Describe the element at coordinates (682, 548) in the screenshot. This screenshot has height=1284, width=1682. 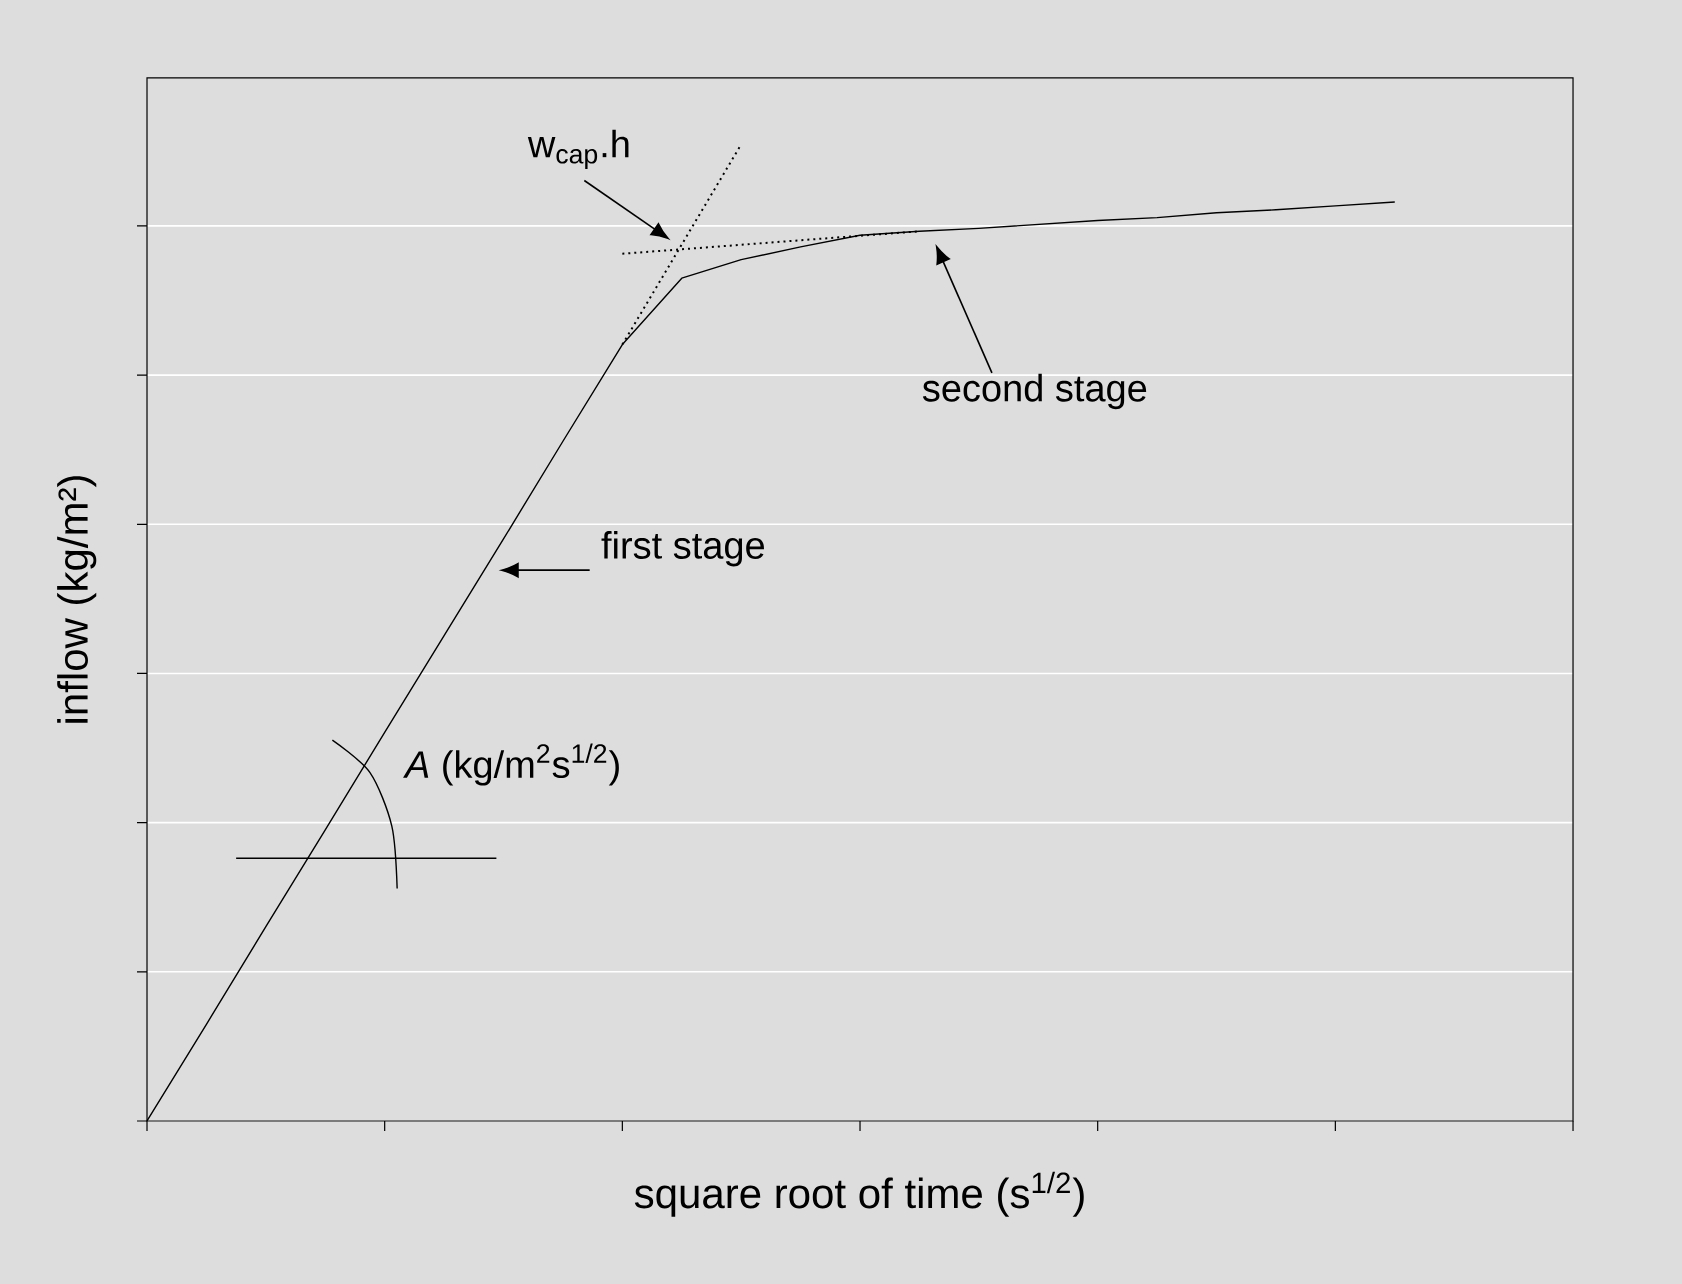
I see `annotation: first stage` at that location.